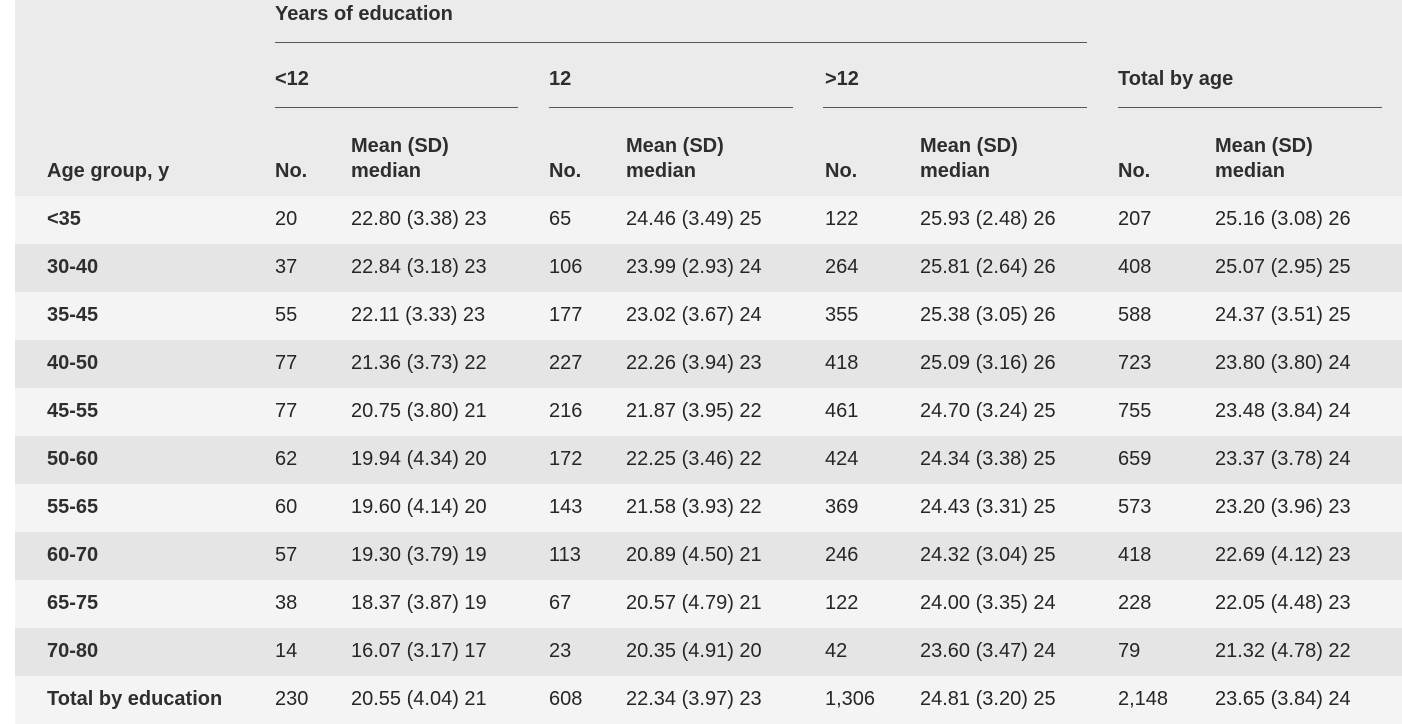 This screenshot has width=1402, height=724. I want to click on table-cell: 143, so click(566, 507).